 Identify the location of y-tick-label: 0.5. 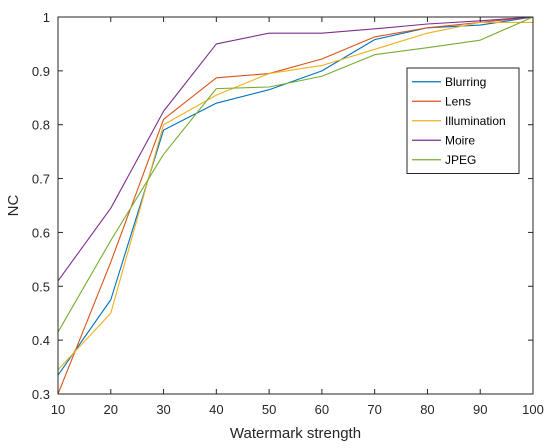
(41, 286).